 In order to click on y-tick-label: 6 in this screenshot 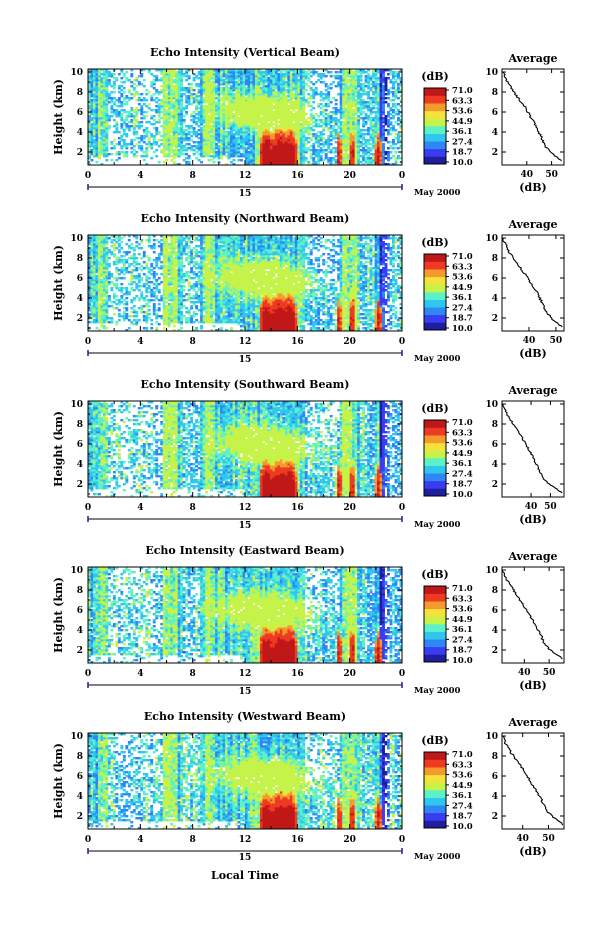, I will do `click(80, 445)`.